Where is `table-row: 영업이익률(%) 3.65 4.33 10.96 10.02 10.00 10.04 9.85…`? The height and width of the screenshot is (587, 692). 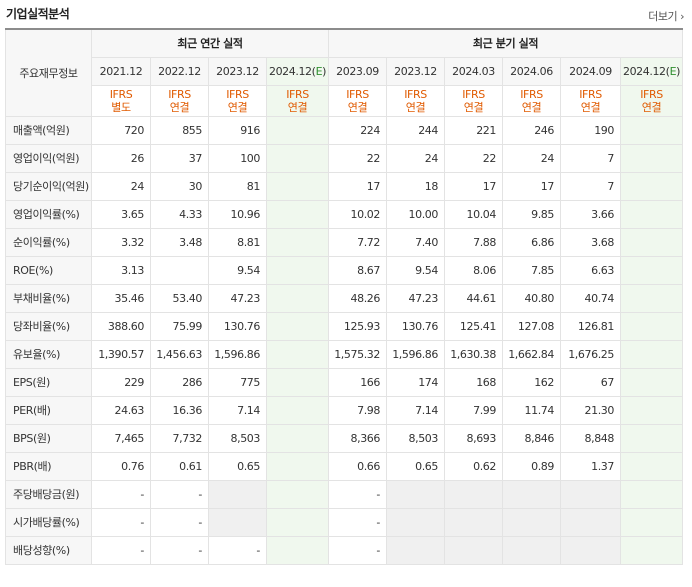
table-row: 영업이익률(%) 3.65 4.33 10.96 10.02 10.00 10.04 9.85… is located at coordinates (344, 214).